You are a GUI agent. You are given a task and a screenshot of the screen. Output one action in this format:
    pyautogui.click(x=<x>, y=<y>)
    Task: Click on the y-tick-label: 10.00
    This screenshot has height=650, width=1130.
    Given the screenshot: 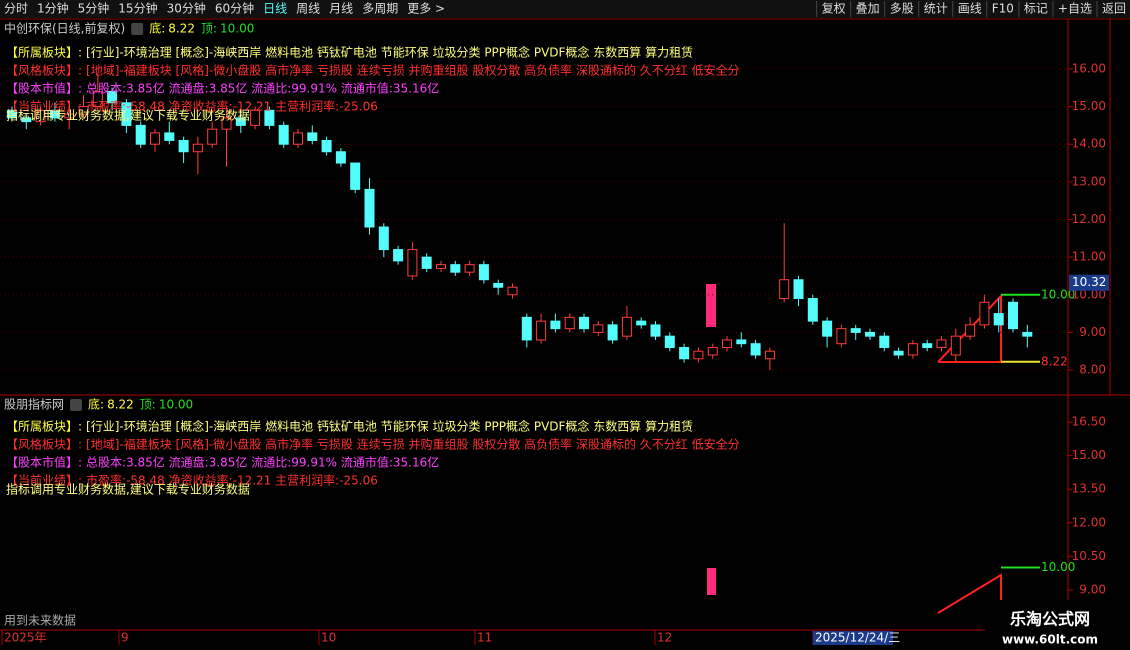 What is the action you would take?
    pyautogui.click(x=1089, y=294)
    